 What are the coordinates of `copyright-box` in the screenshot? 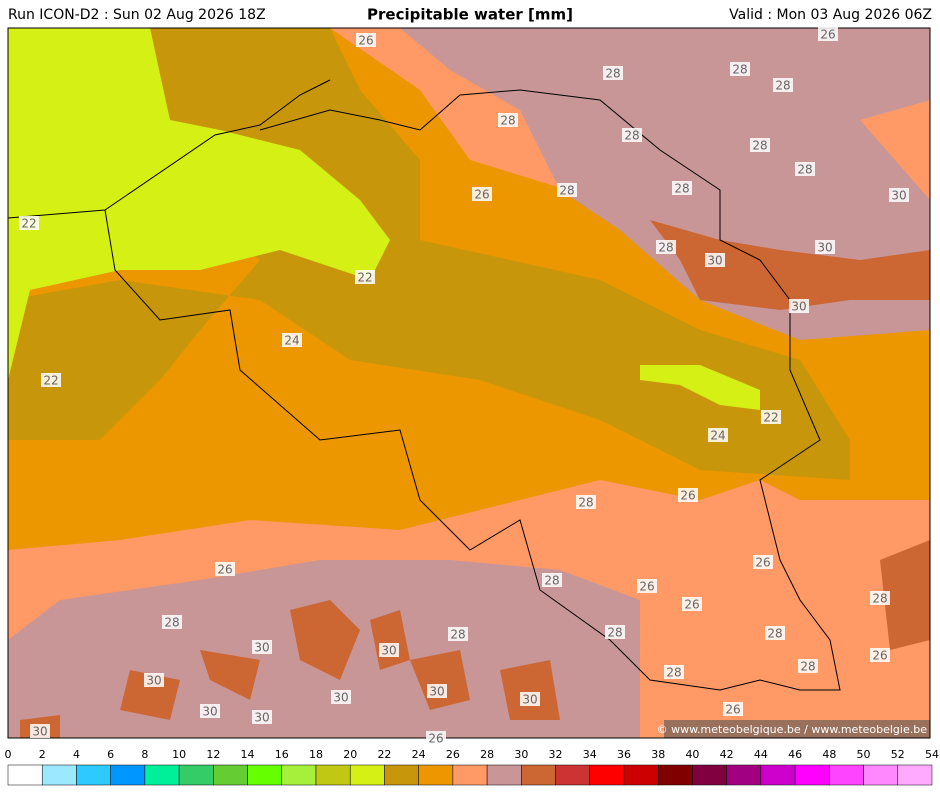 It's located at (797, 729).